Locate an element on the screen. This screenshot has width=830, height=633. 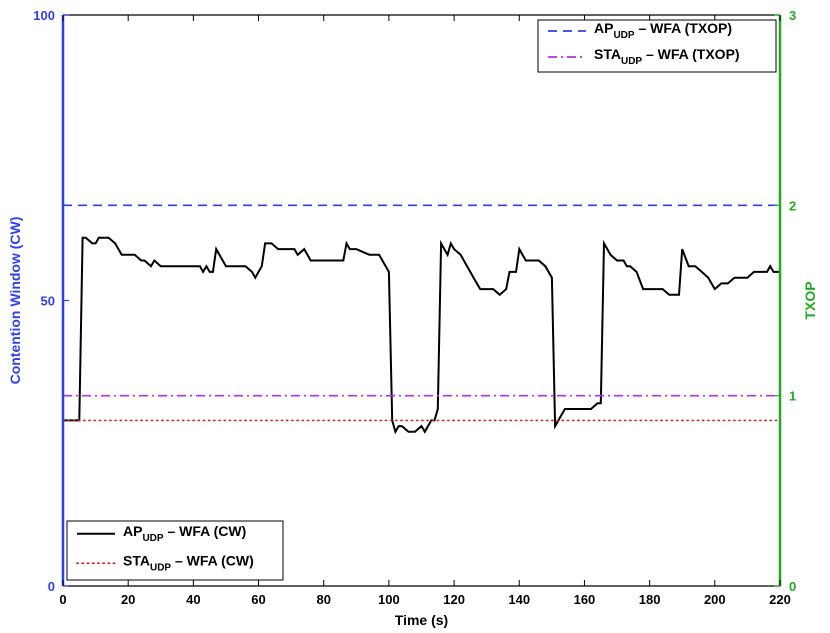
y-left-tick-label: 50 is located at coordinates (48, 301).